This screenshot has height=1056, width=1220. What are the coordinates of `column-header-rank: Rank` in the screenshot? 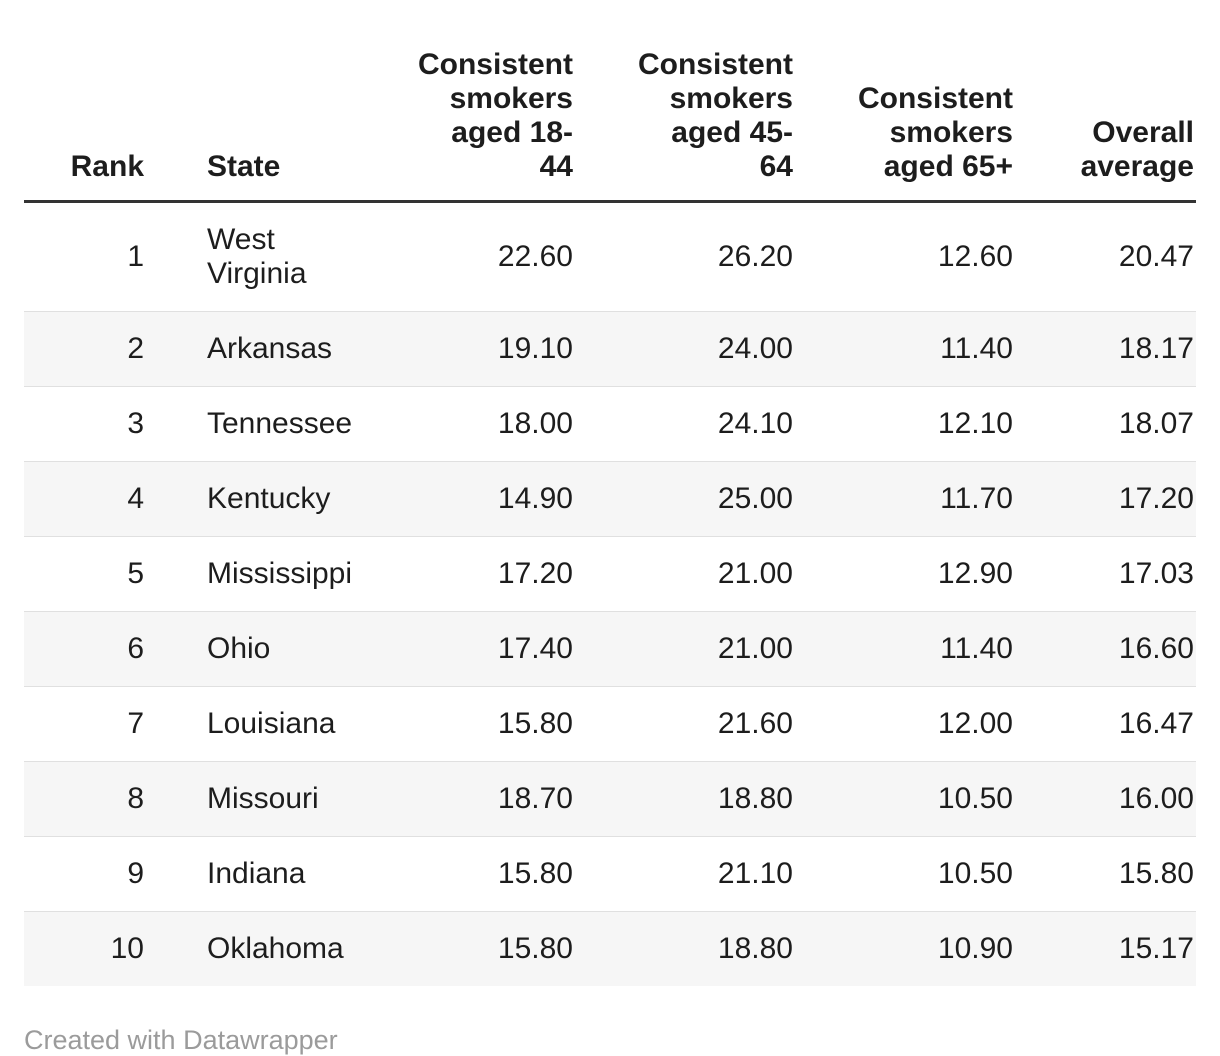 It's located at (107, 166).